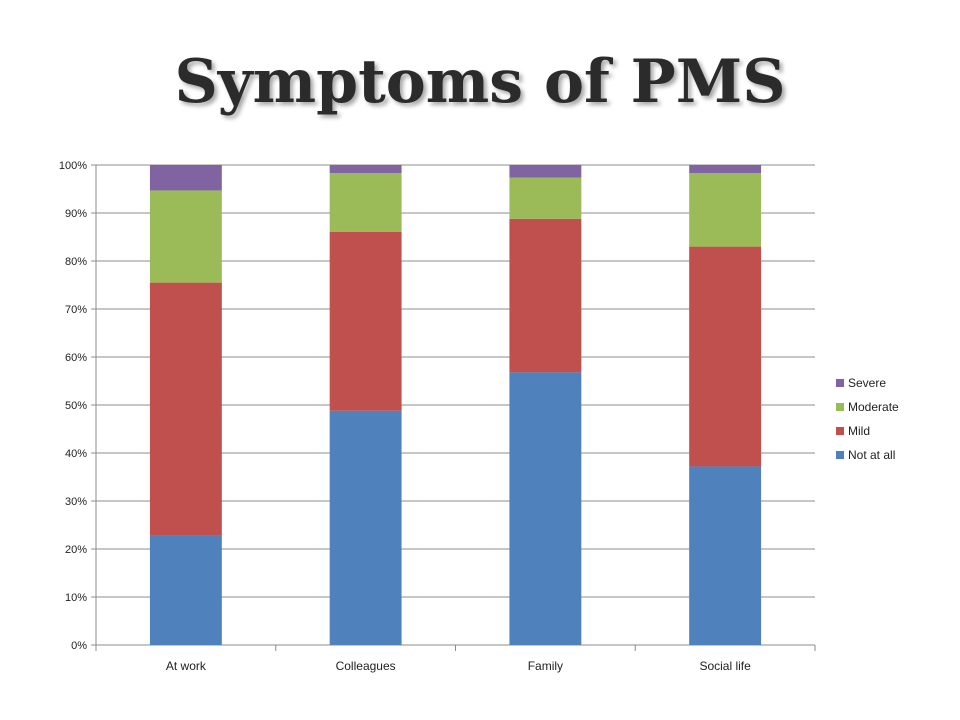  Describe the element at coordinates (725, 666) in the screenshot. I see `x-category-label: Social life` at that location.